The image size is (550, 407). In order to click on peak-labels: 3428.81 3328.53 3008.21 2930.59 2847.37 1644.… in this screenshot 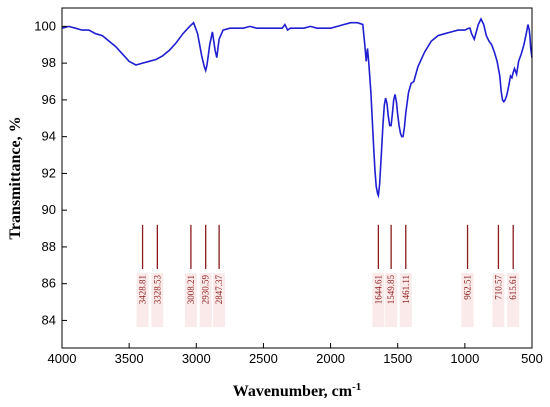, I will do `click(328, 299)`.